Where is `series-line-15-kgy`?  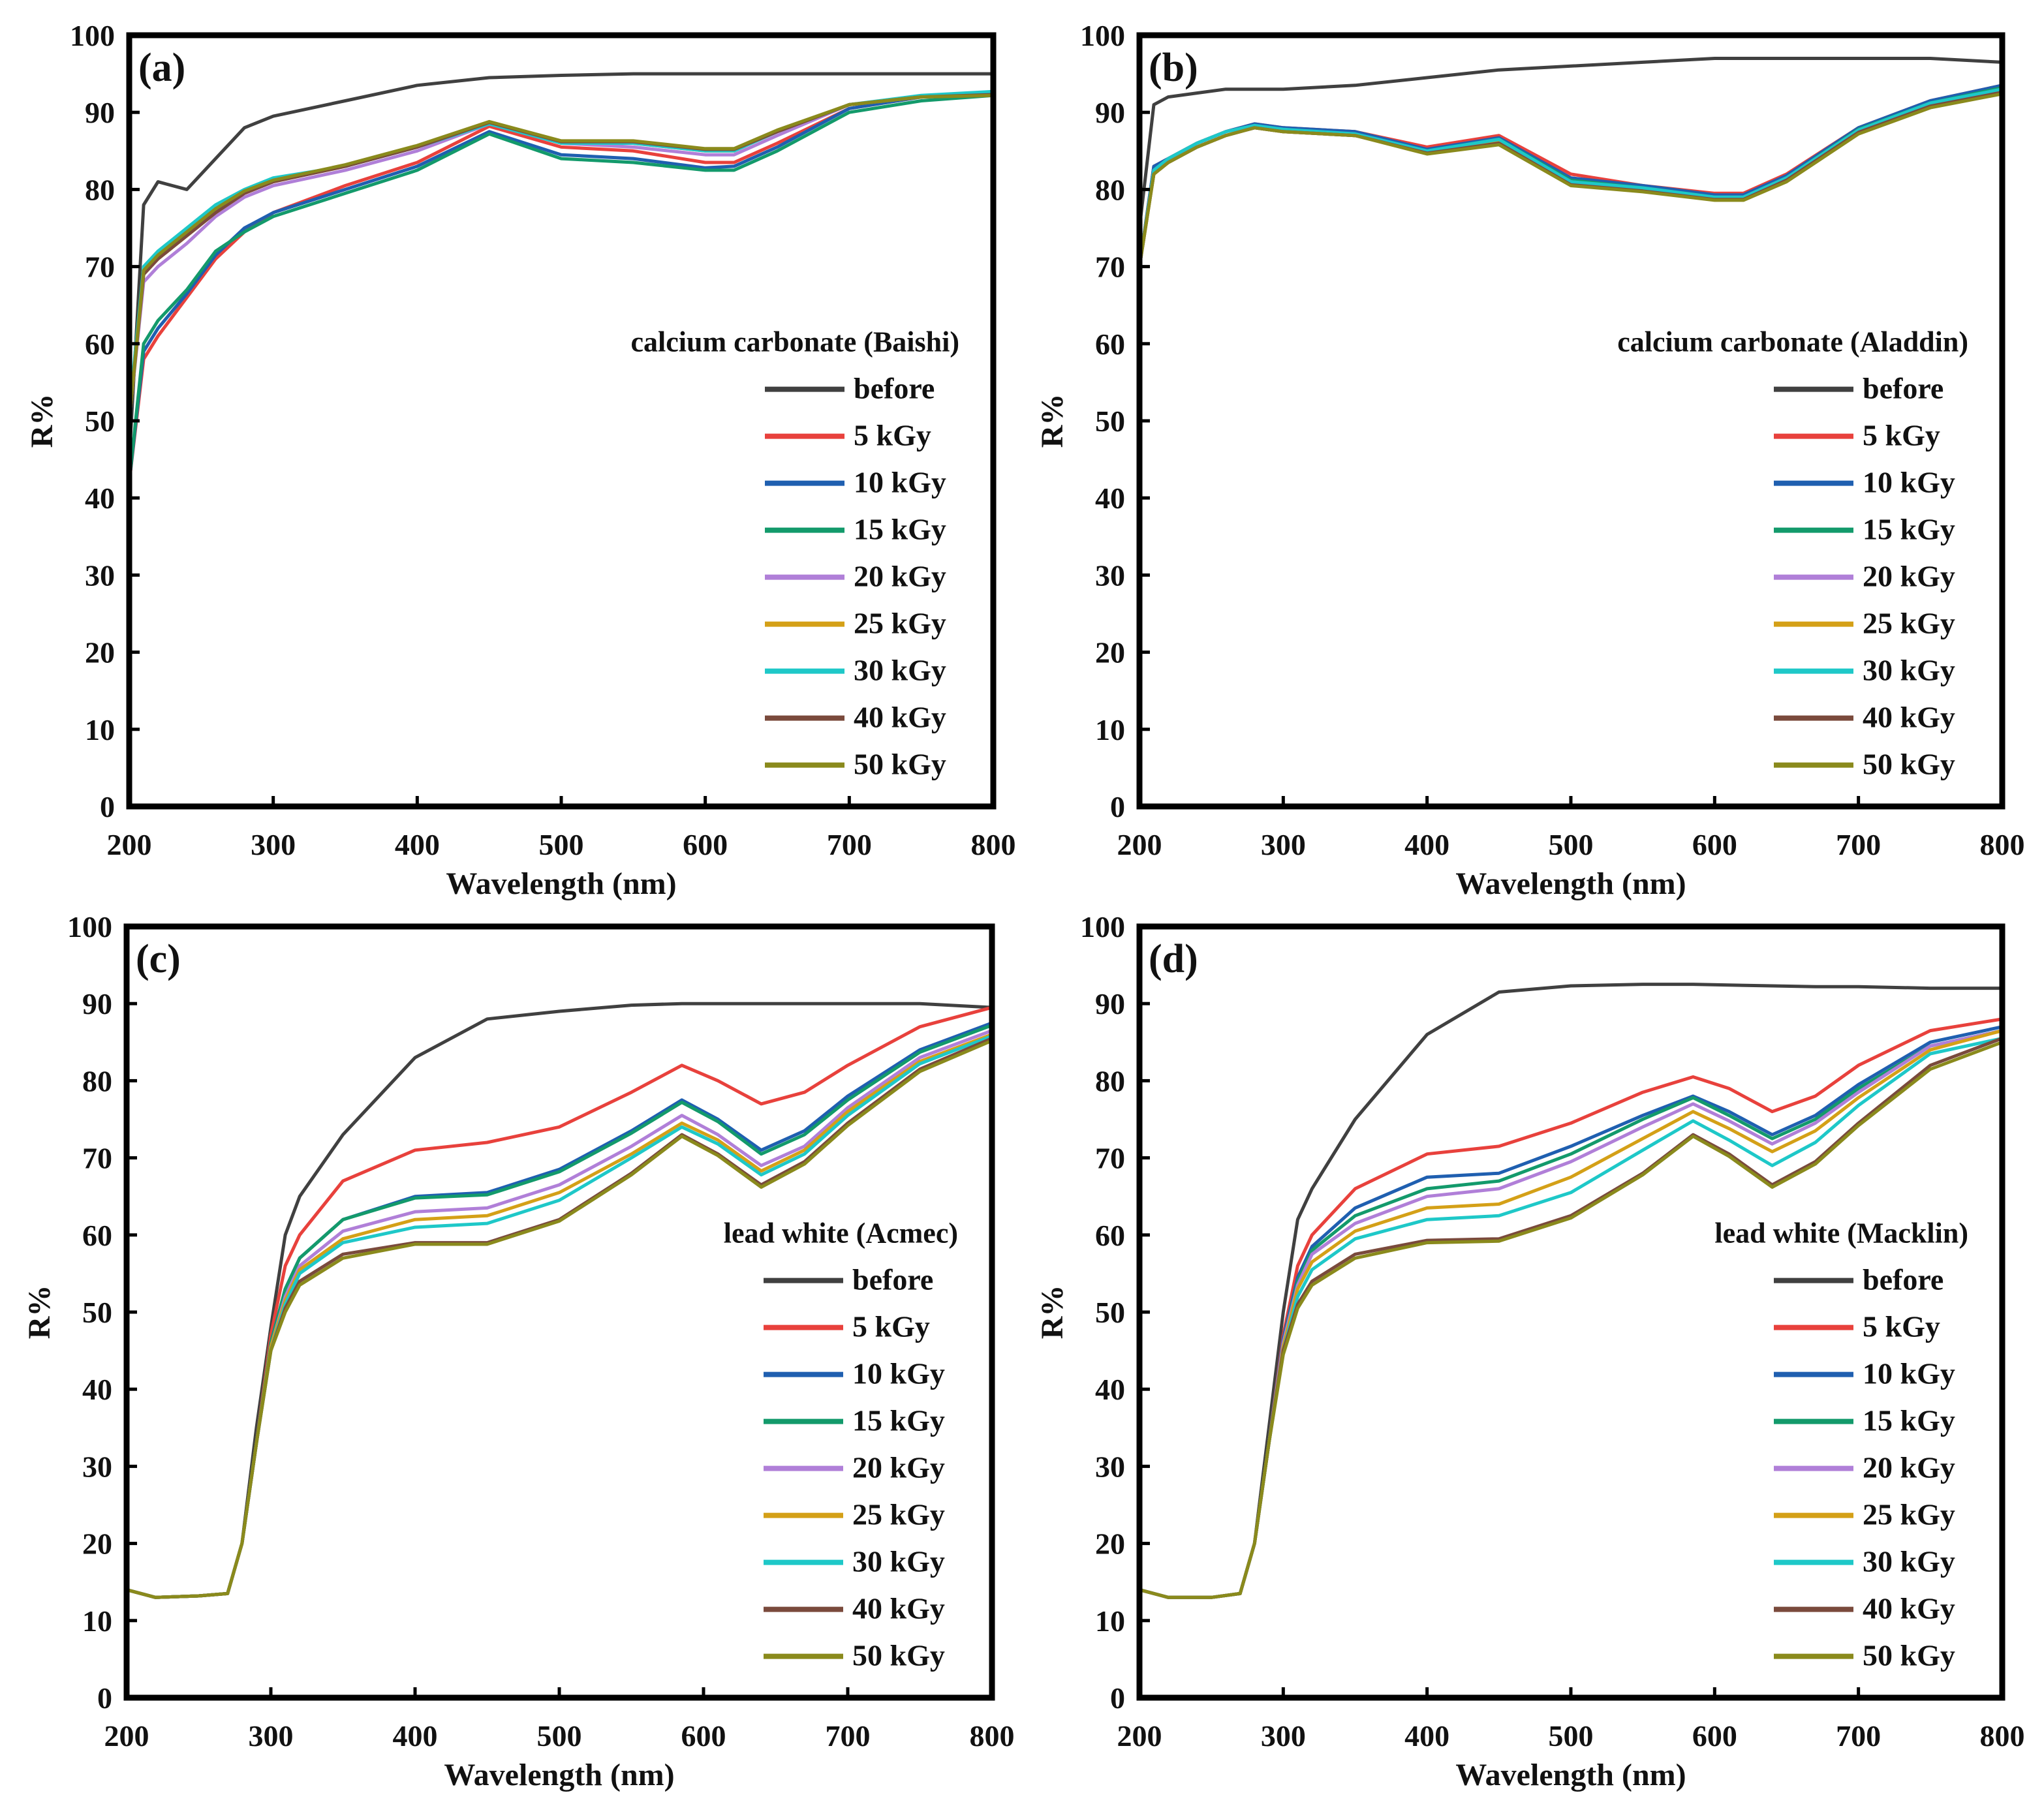 series-line-15-kgy is located at coordinates (561, 289).